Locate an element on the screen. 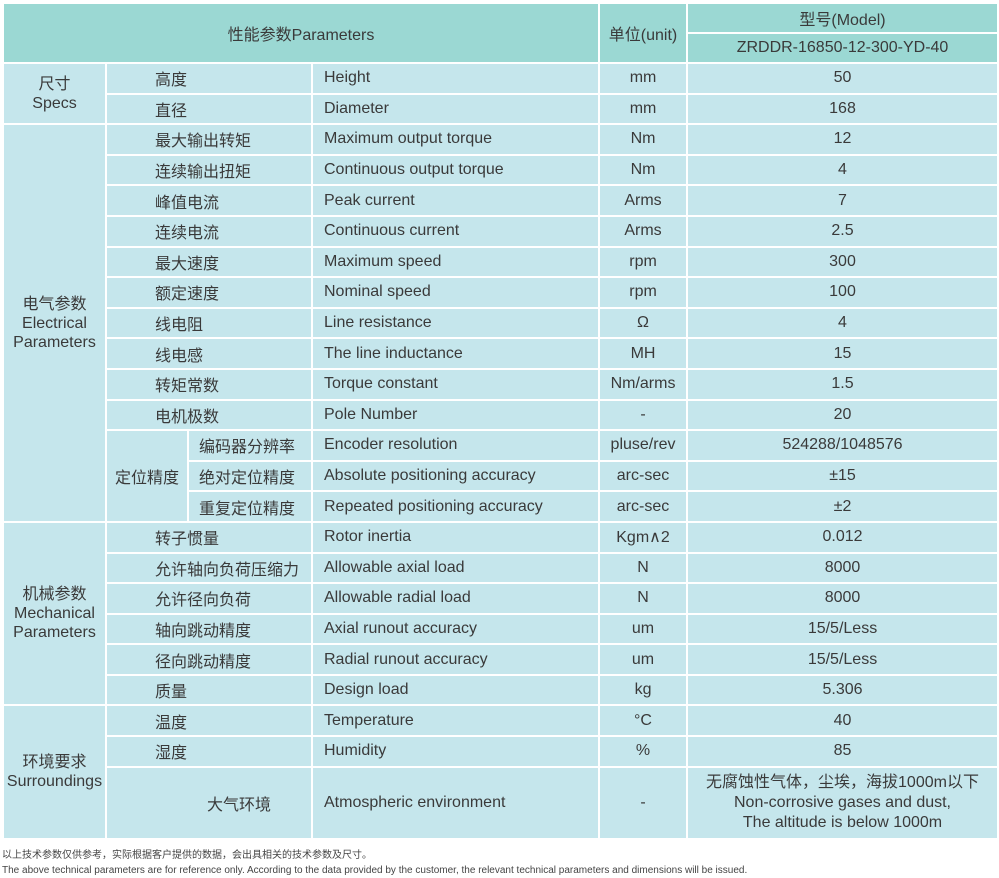 The width and height of the screenshot is (999, 878). param-name-zh: 编码器分辨率 is located at coordinates (250, 445).